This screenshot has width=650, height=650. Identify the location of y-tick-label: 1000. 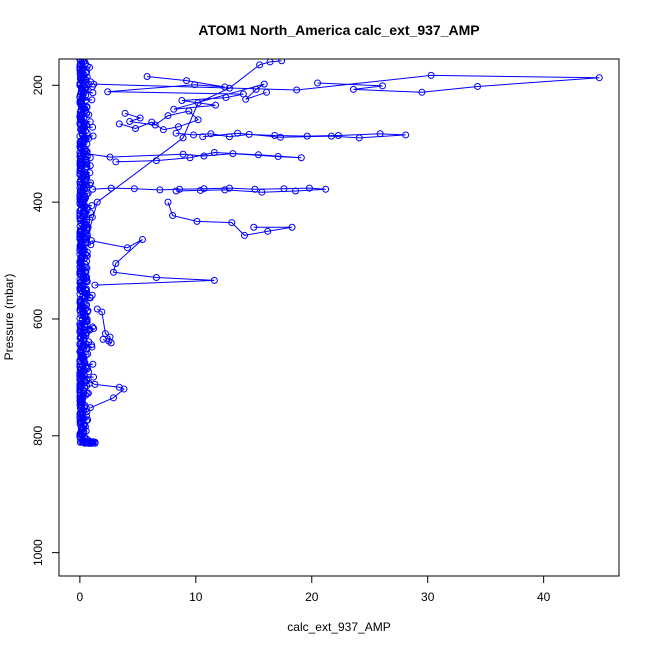
(38, 552).